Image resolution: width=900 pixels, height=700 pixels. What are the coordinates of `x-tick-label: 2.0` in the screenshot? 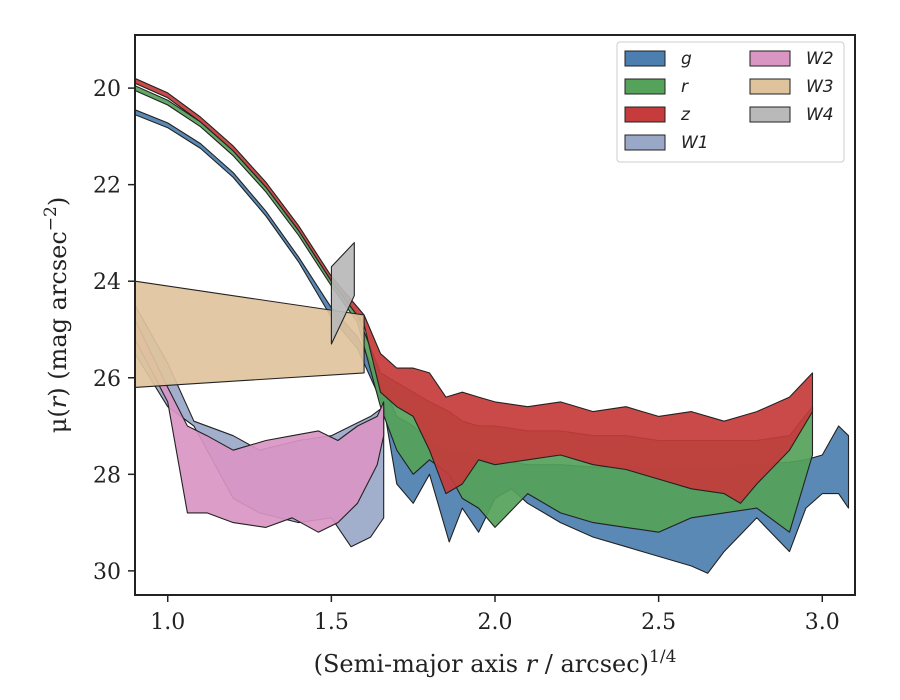 It's located at (495, 622).